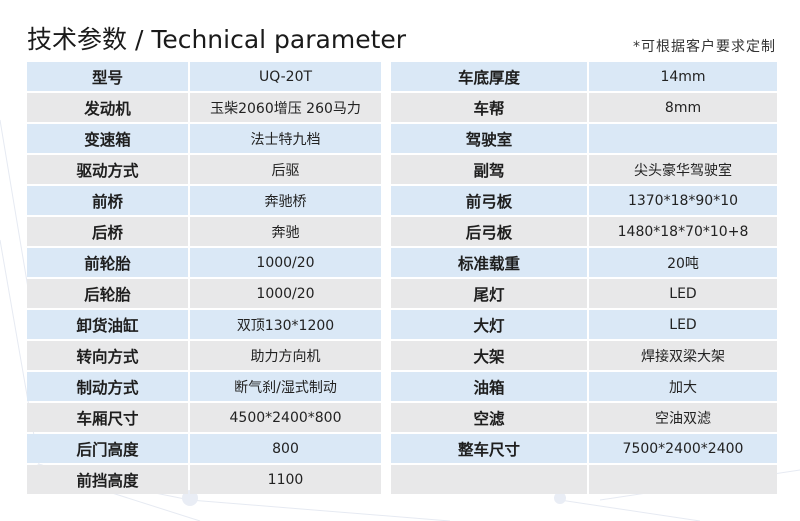 Image resolution: width=800 pixels, height=521 pixels. I want to click on param-label: 前弓板, so click(489, 200).